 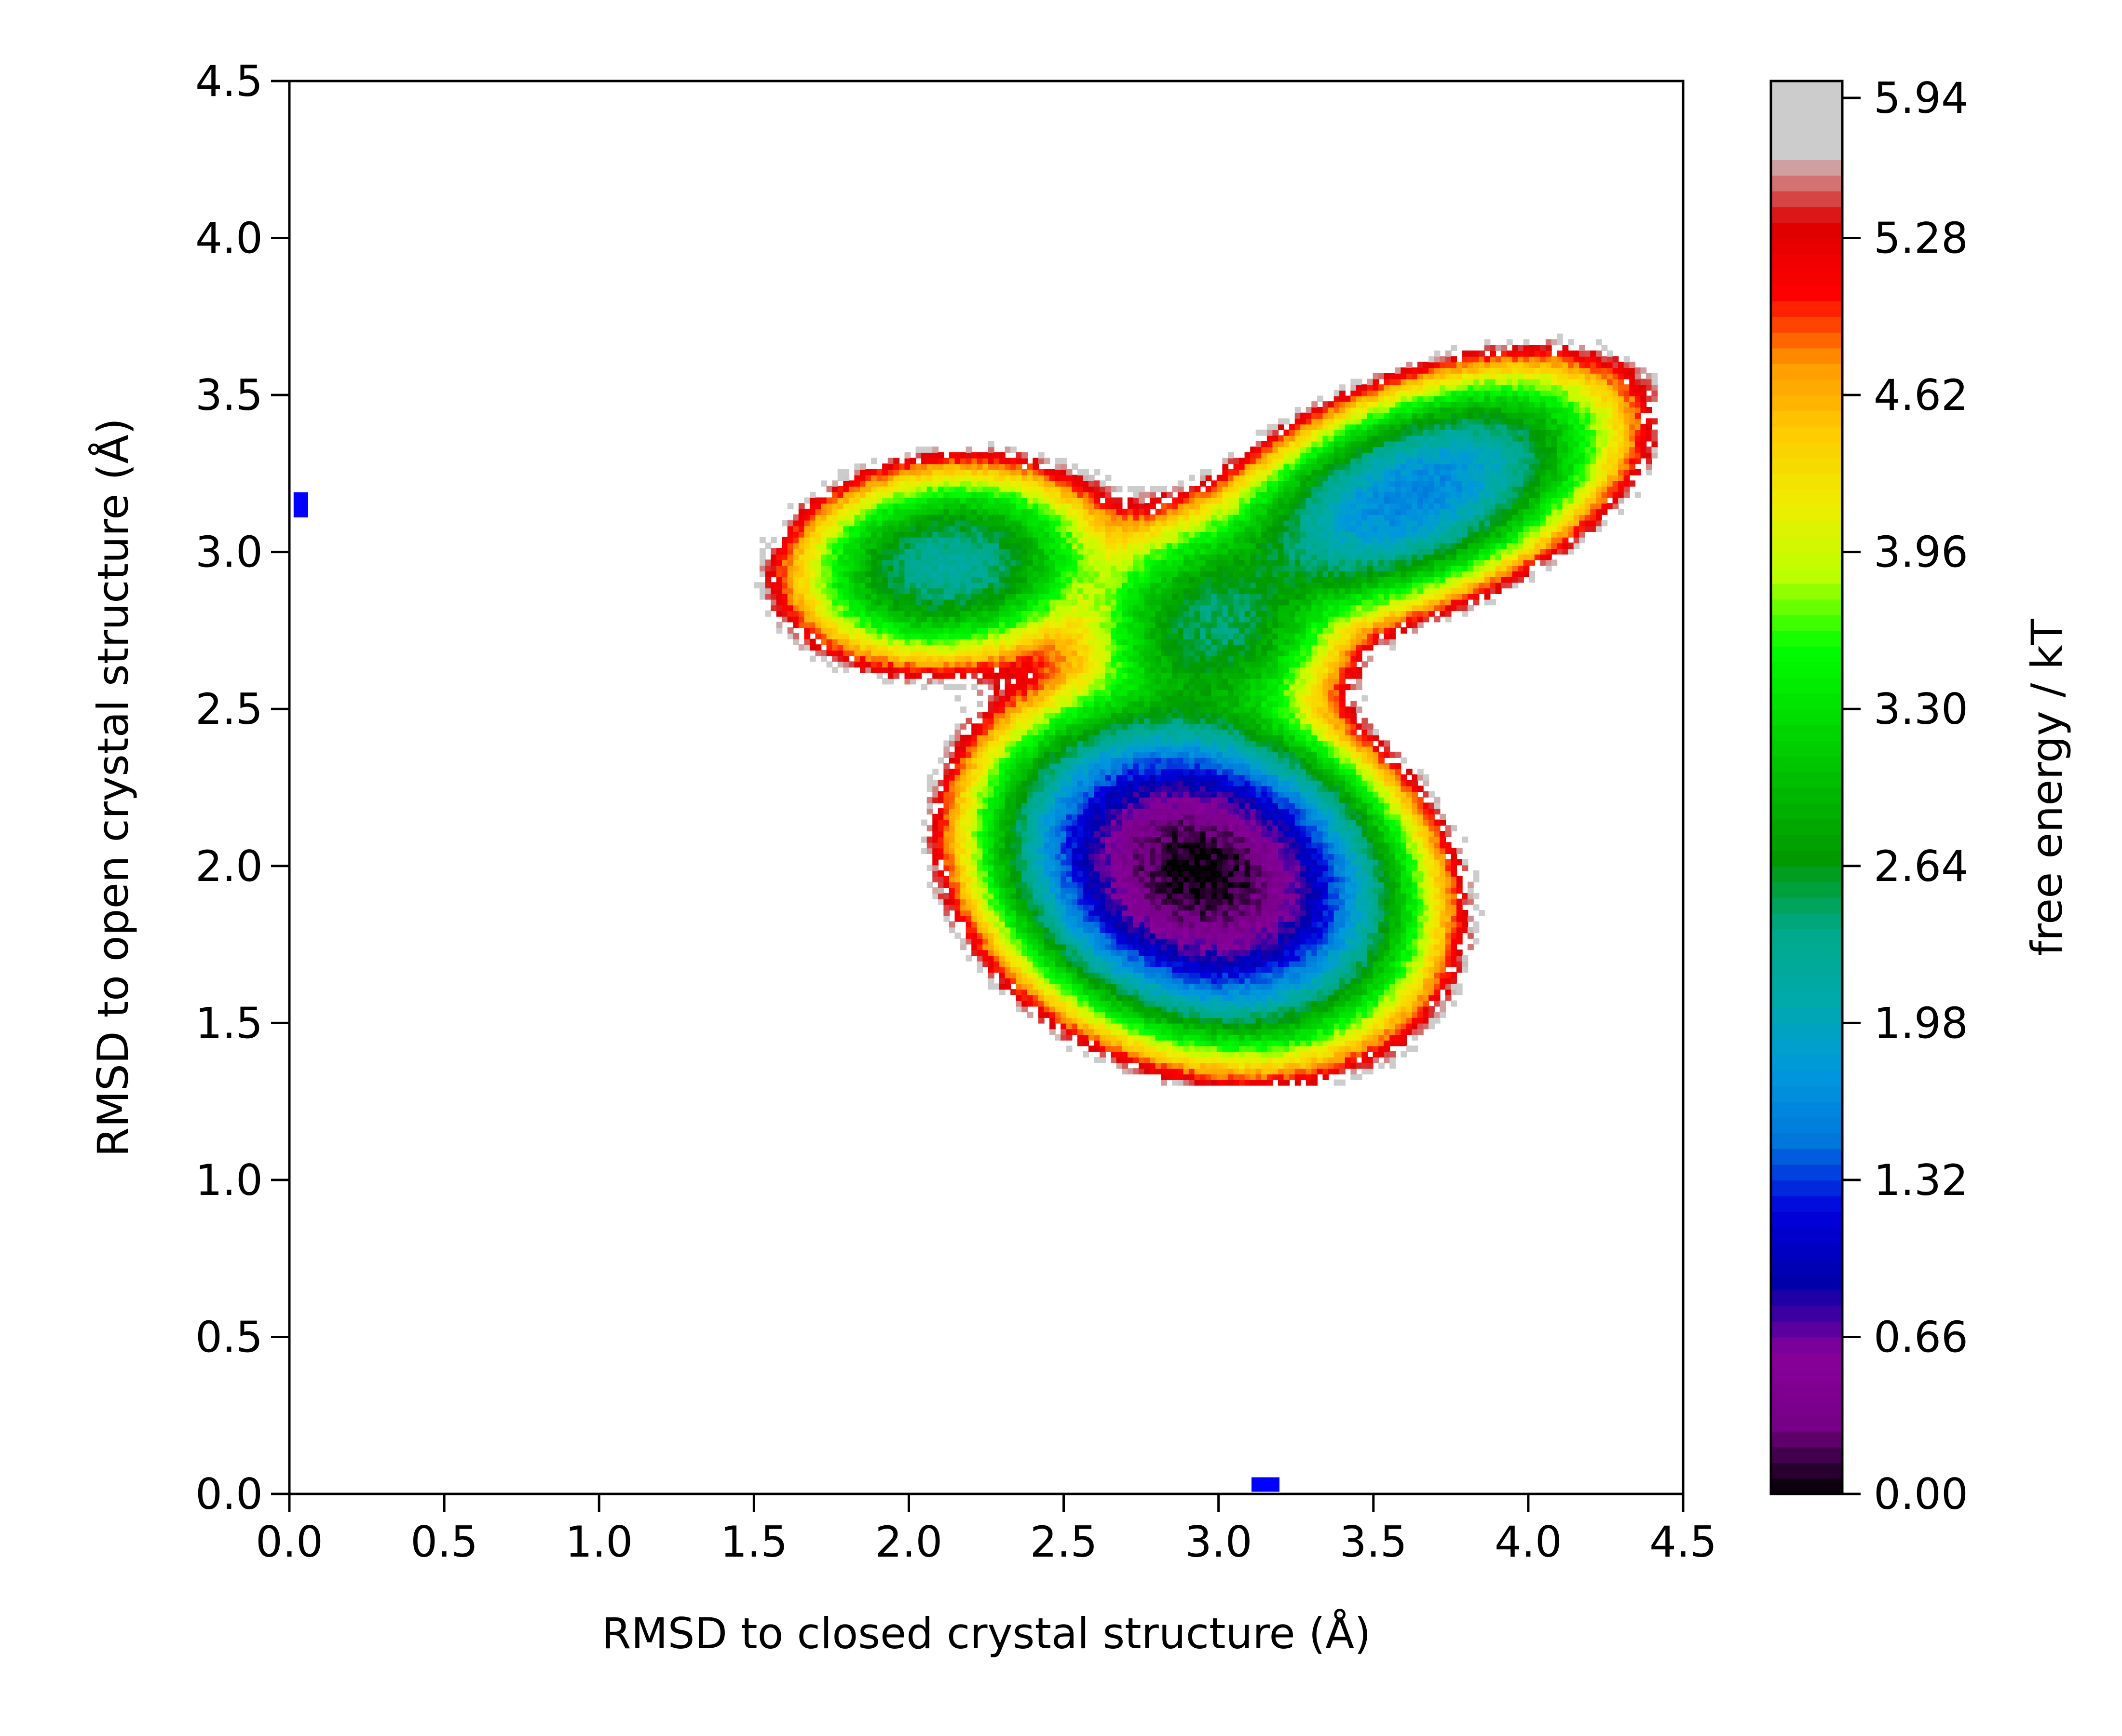 I want to click on colorbar-tick-label: 5.94, so click(x=1921, y=98).